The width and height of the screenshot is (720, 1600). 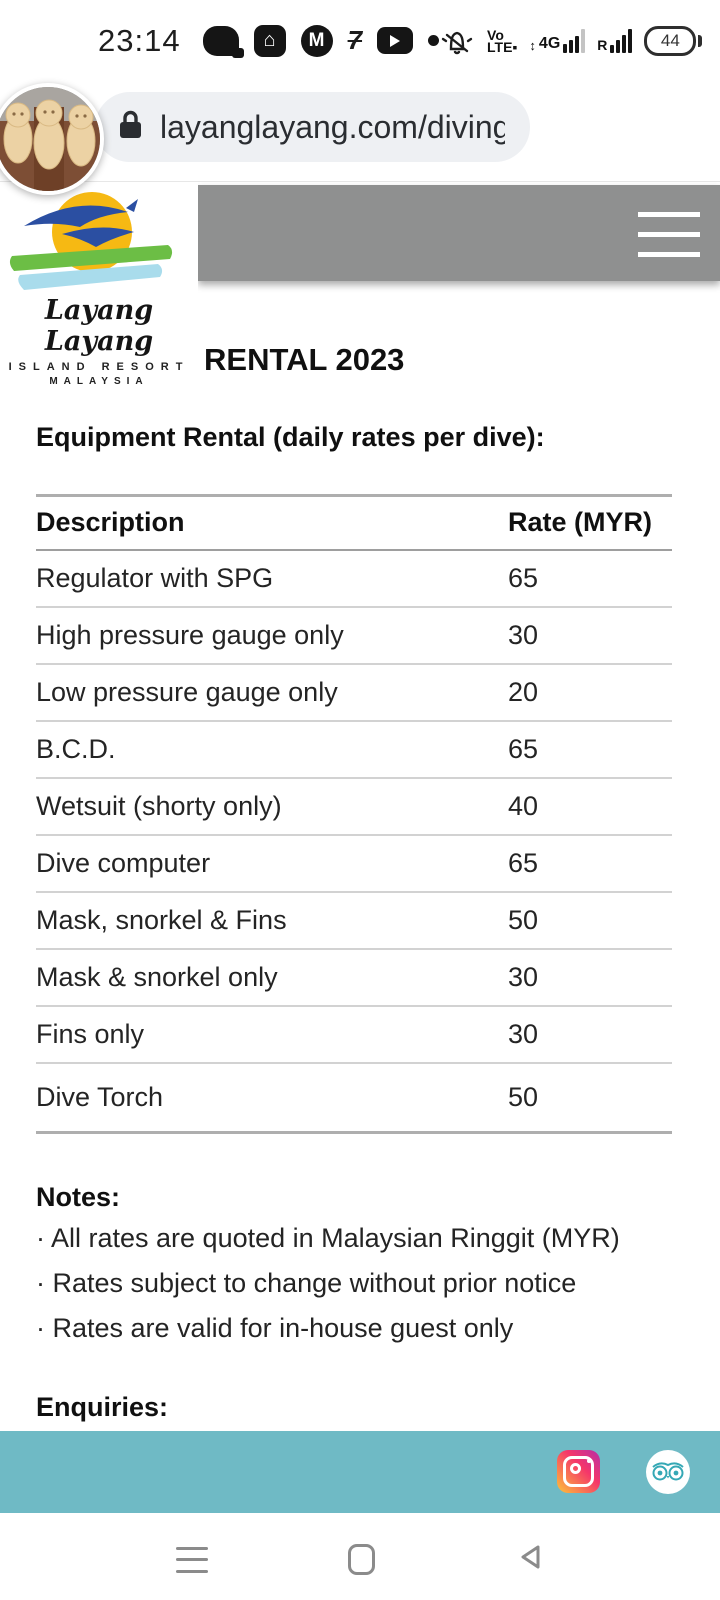 I want to click on notification-dot-icon, so click(x=434, y=40).